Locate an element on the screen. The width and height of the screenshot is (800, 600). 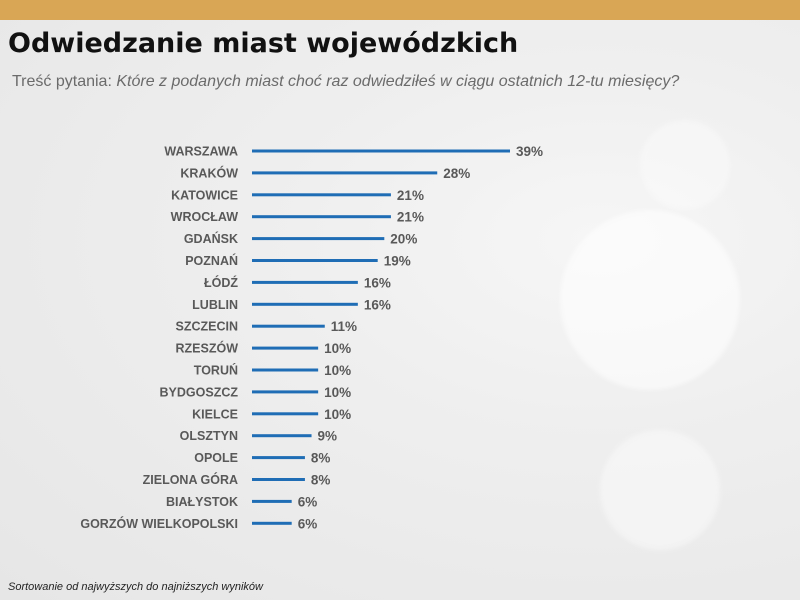
value-label: 39% is located at coordinates (529, 151).